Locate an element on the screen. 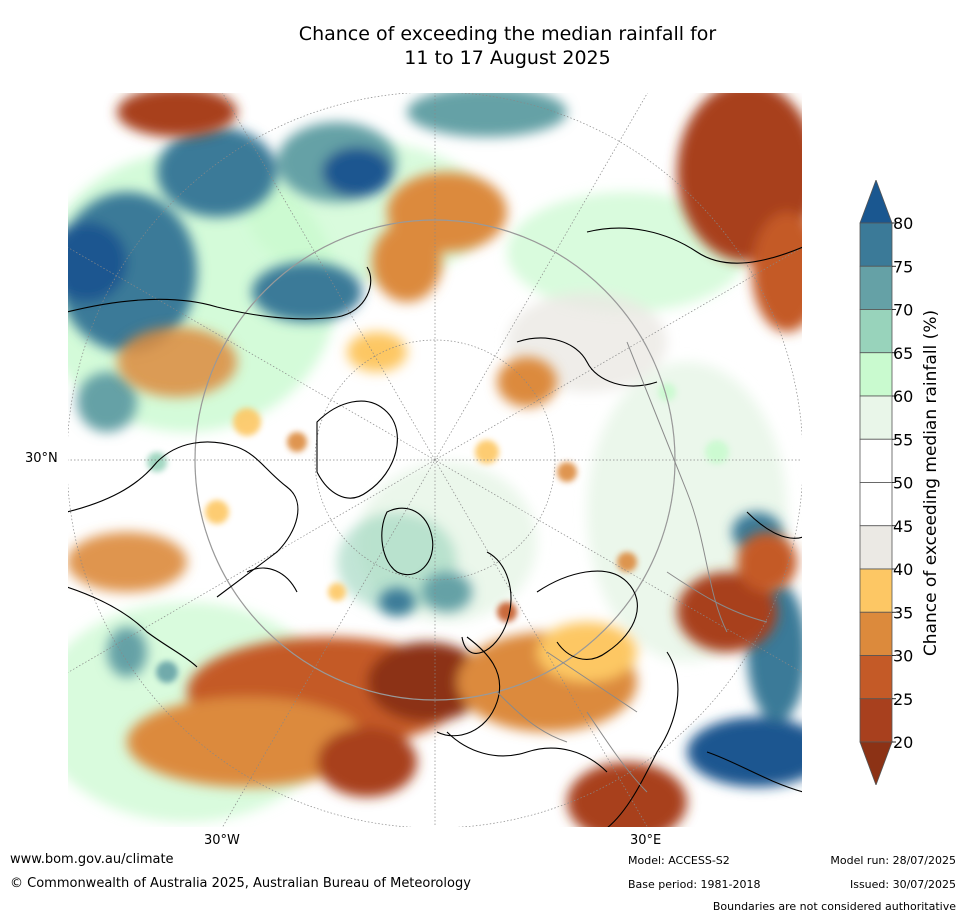  title-line-2: 11 to 17 August 2025 is located at coordinates (507, 58).